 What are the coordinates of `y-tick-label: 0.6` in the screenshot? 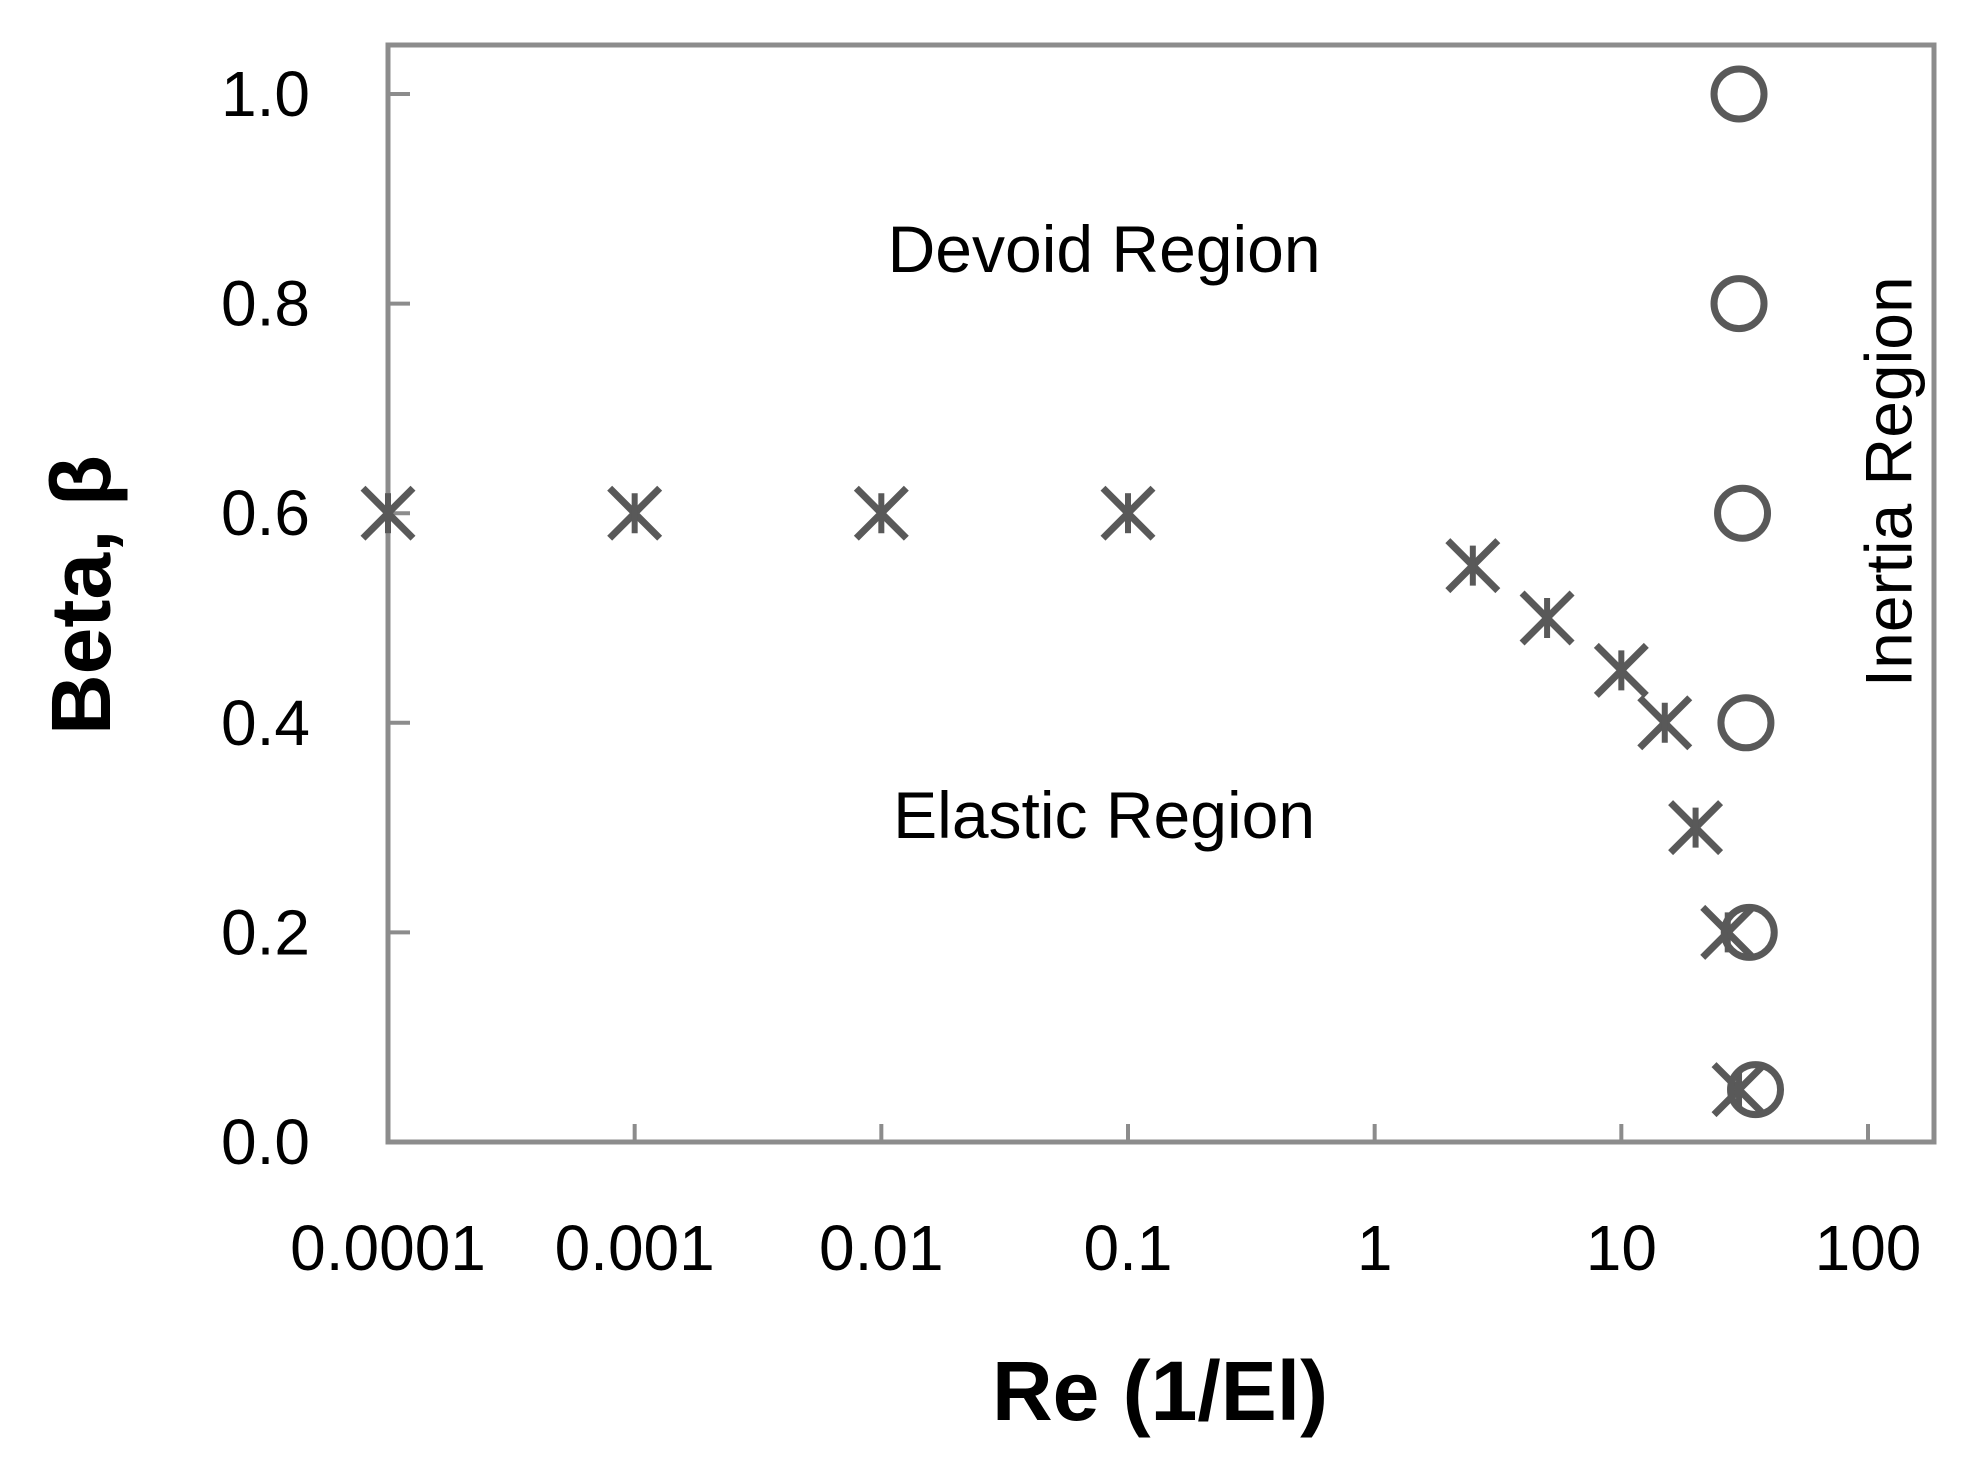 It's located at (265, 513).